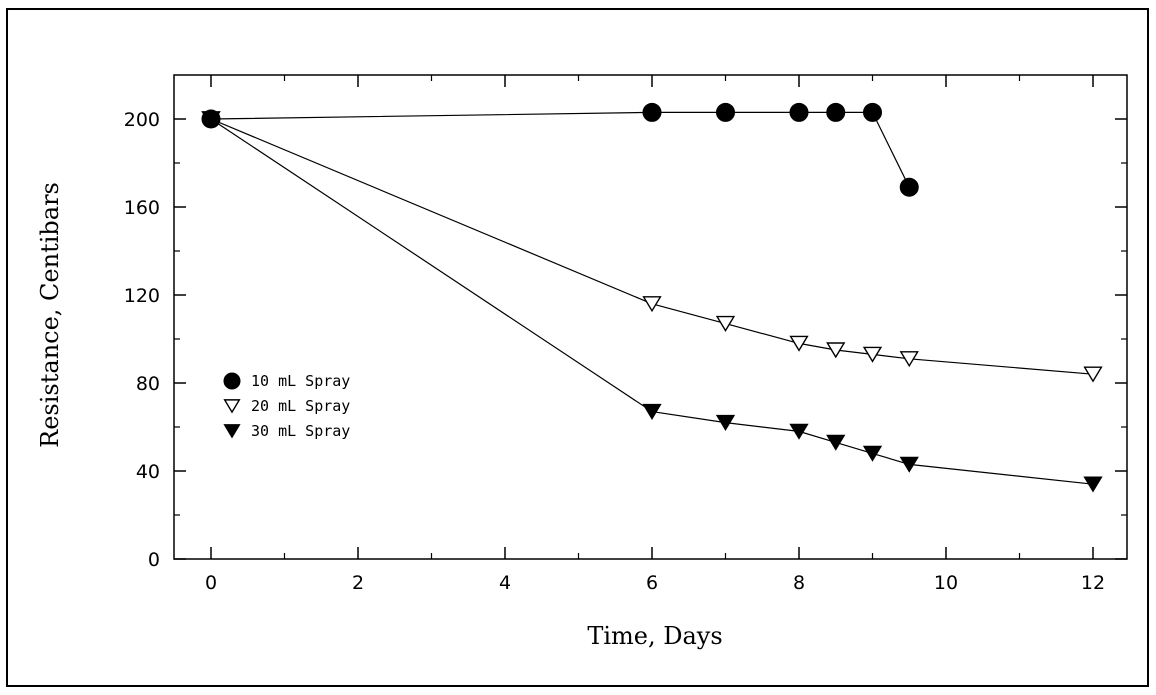  Describe the element at coordinates (50, 315) in the screenshot. I see `y-axis-title: Resistance, Centibars` at that location.